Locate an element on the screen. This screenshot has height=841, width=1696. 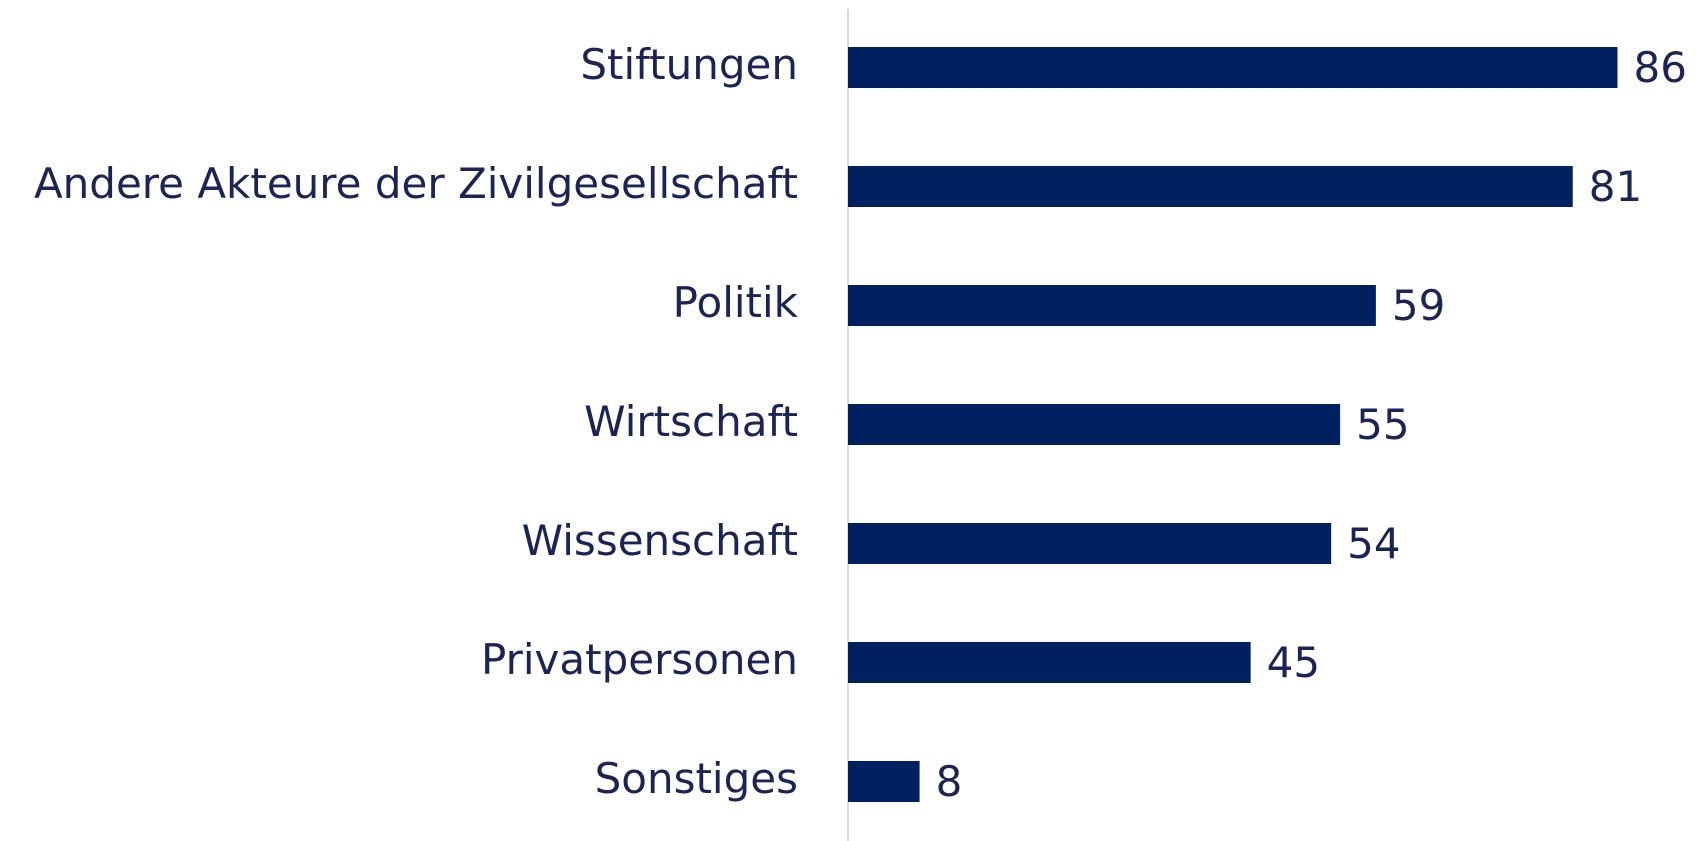
category-label: Sonstiges is located at coordinates (696, 778).